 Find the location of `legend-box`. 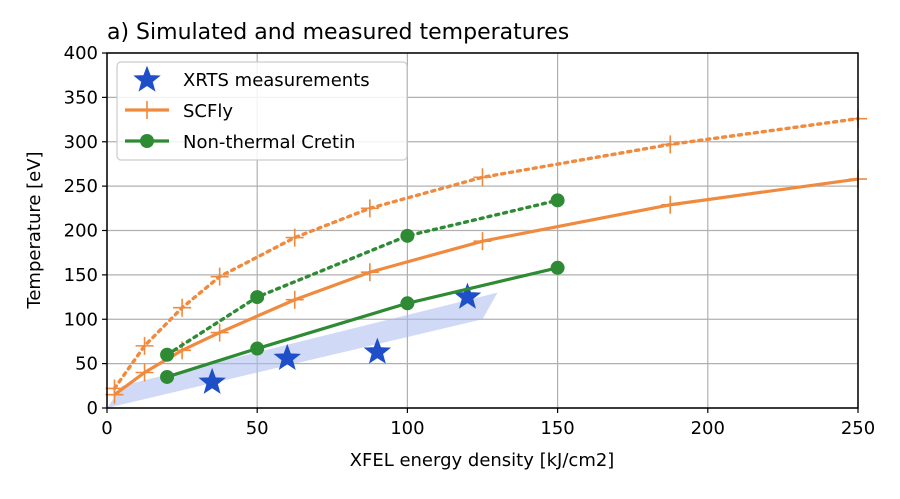

legend-box is located at coordinates (262, 111).